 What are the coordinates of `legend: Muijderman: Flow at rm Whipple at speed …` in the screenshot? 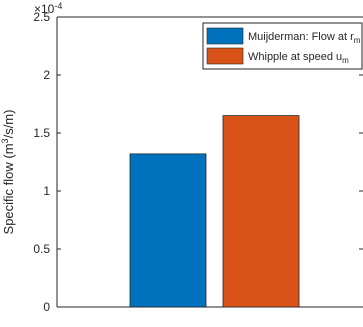 It's located at (282, 46).